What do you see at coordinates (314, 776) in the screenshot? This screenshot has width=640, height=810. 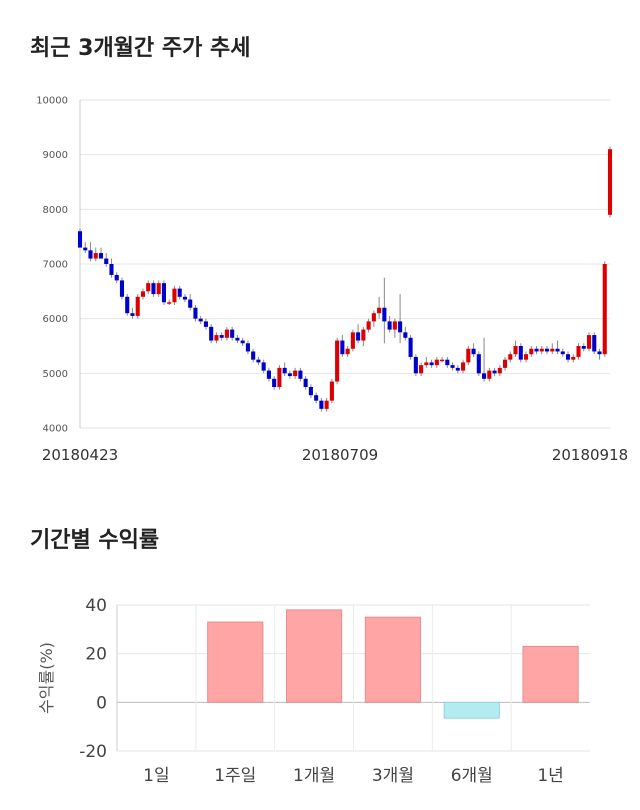 I see `x-tick-label: 1개월` at bounding box center [314, 776].